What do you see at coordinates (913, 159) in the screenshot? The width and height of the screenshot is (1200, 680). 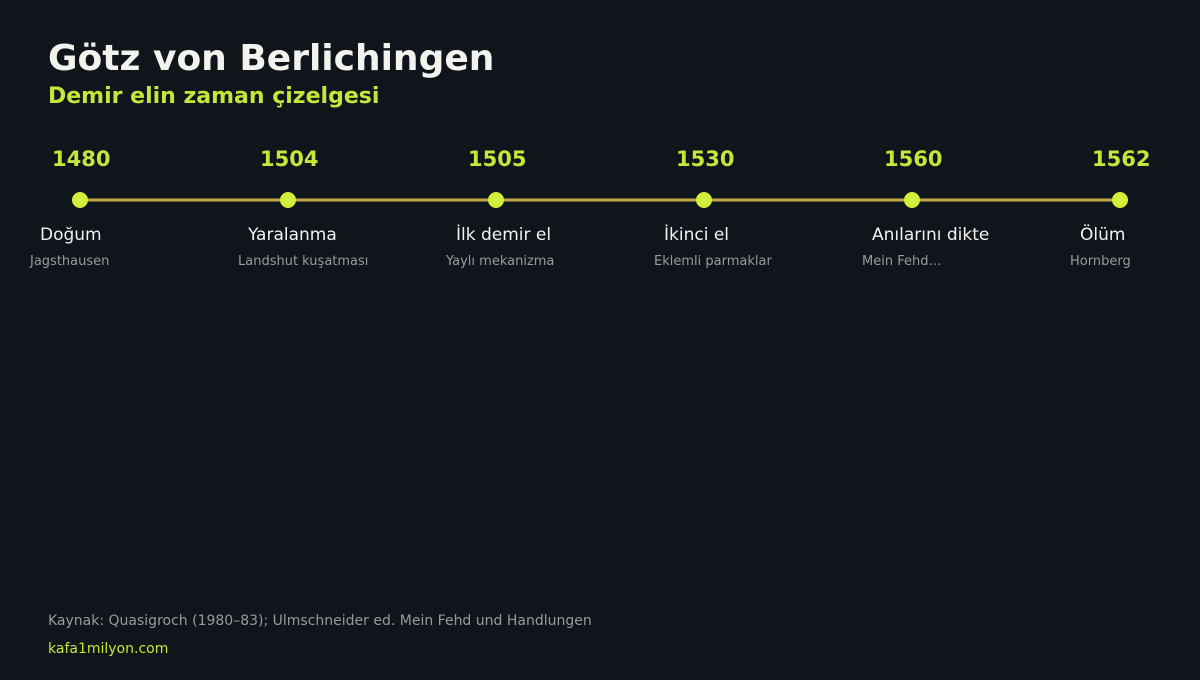 I see `year-label: 1560` at bounding box center [913, 159].